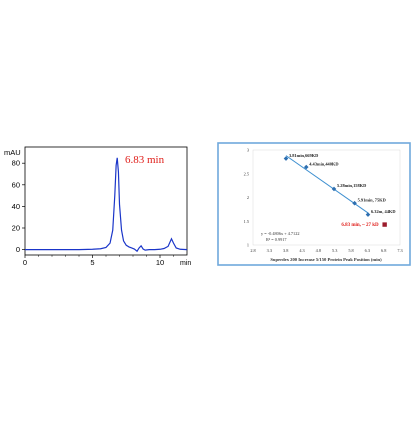  I want to click on calibration-x-tick-label: 3.3, so click(269, 250).